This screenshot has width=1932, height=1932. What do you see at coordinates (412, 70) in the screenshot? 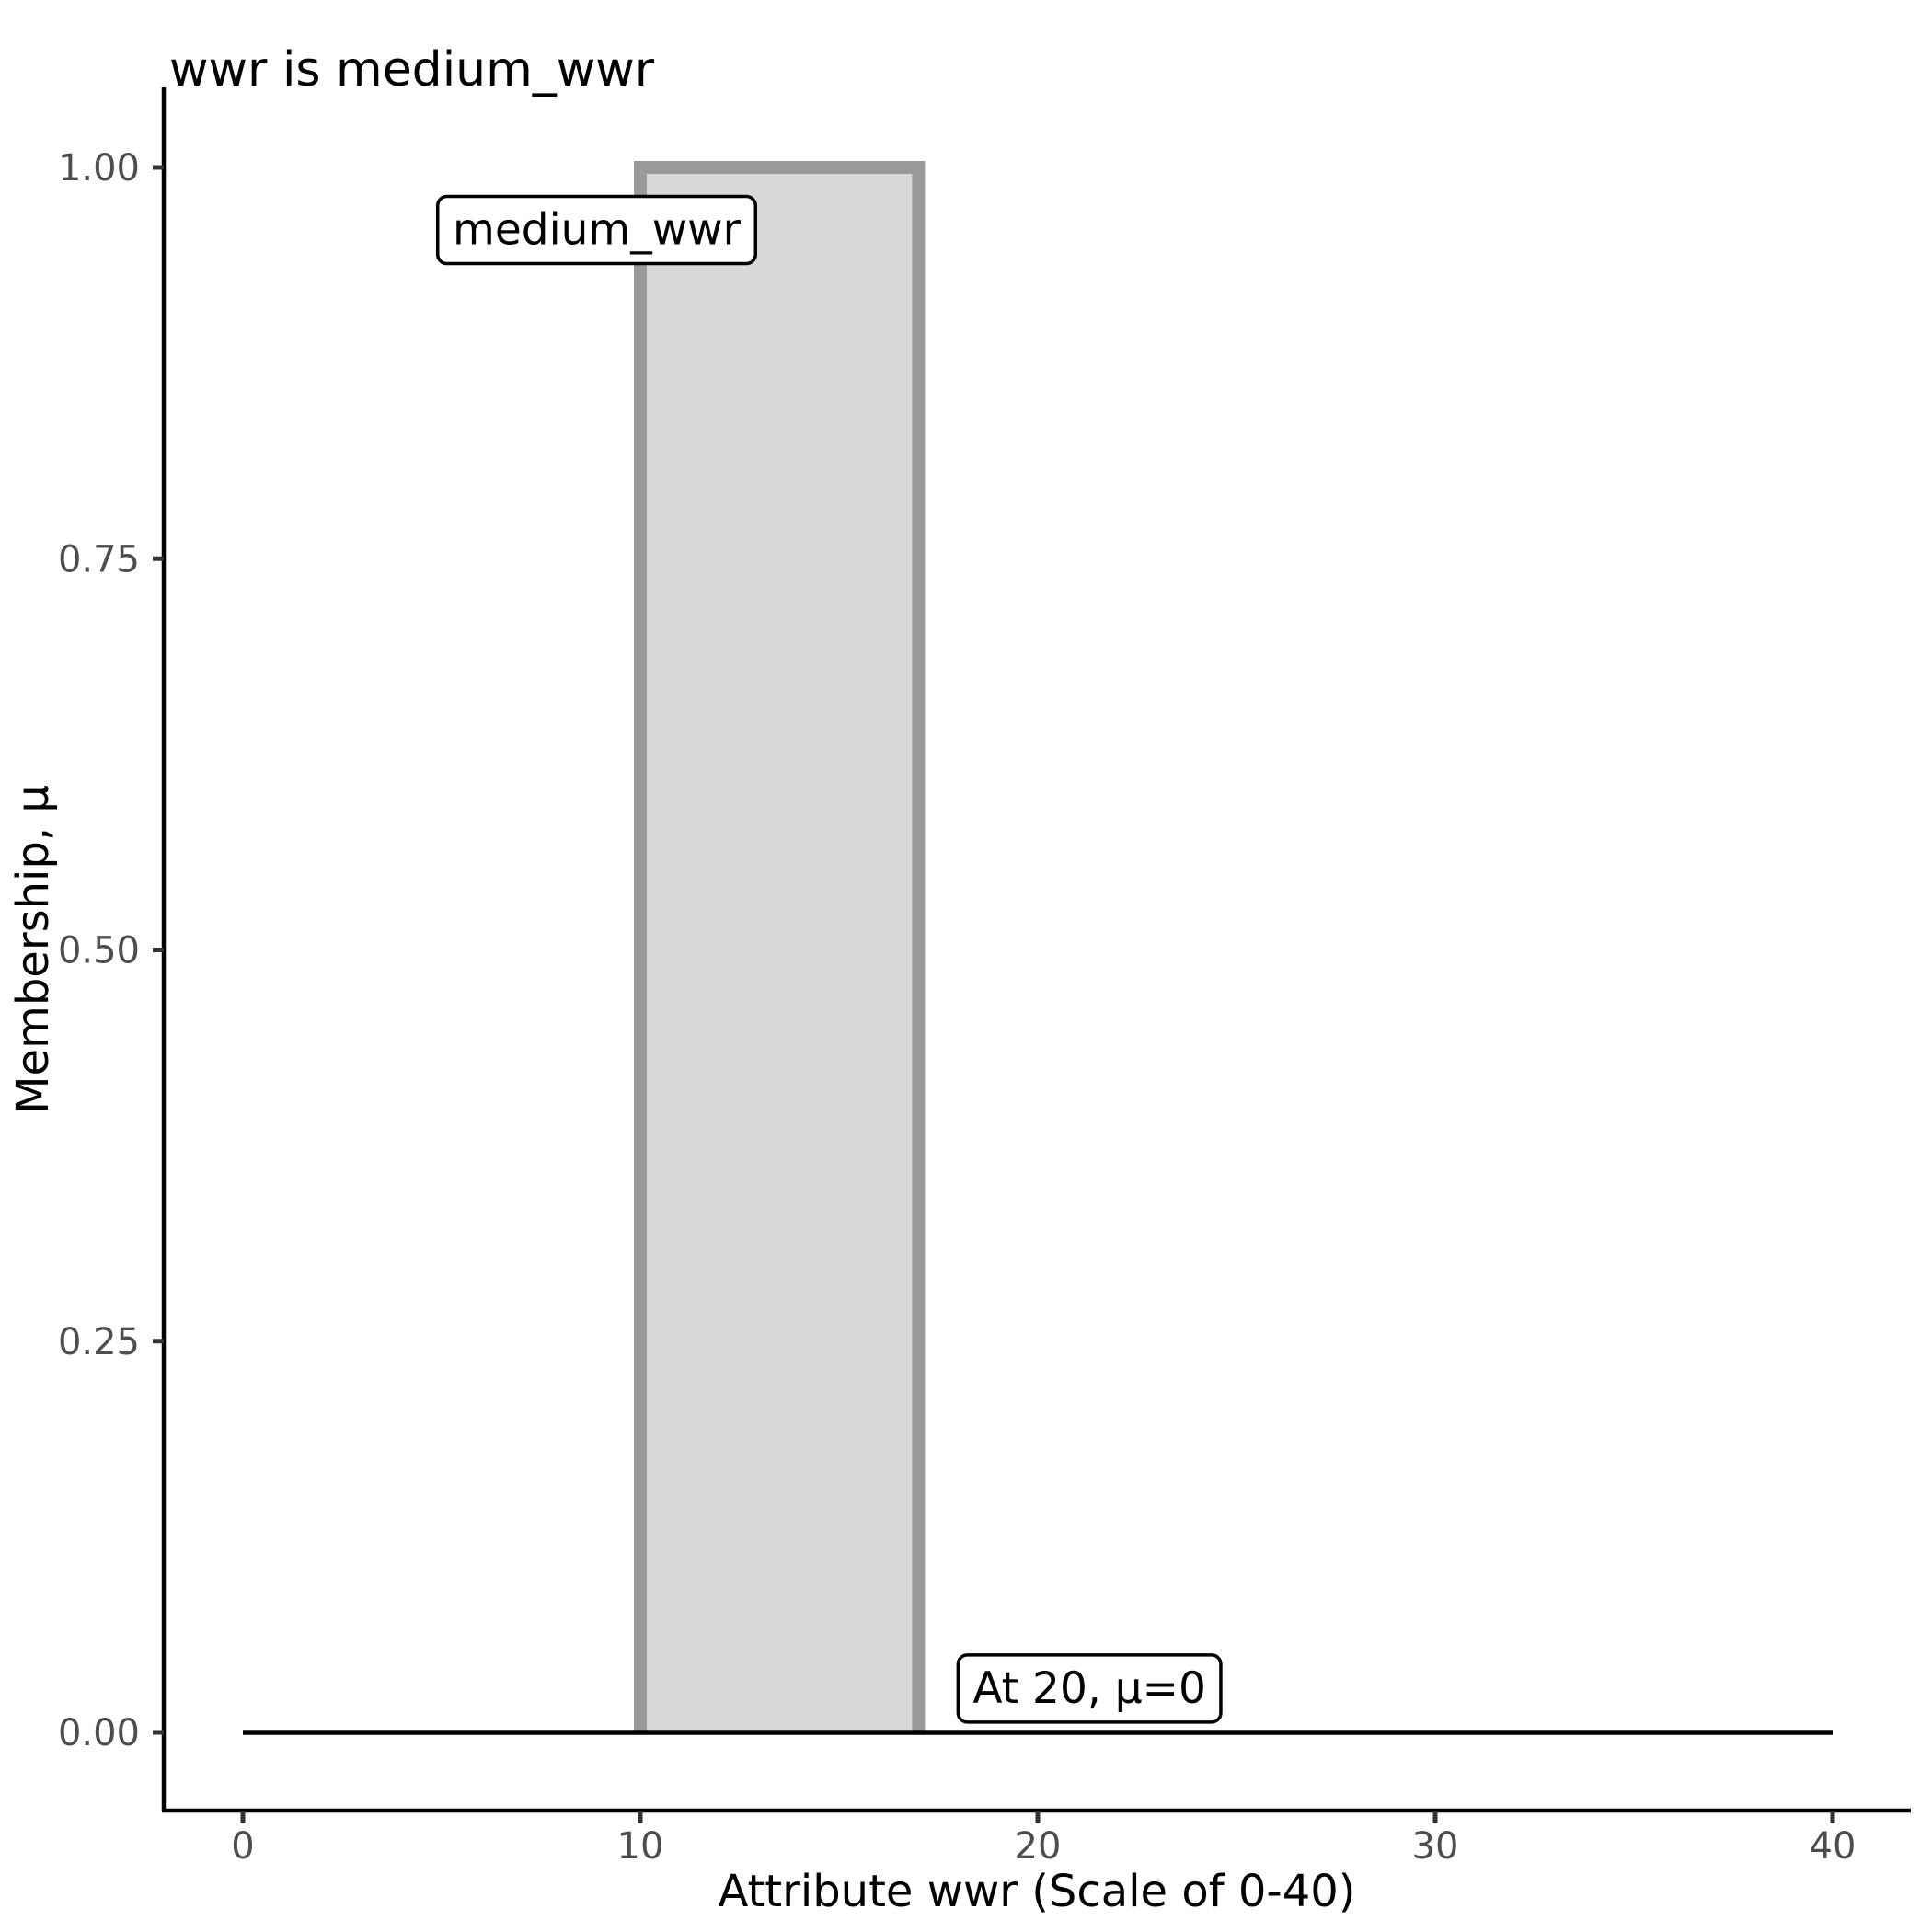
I see `plot-title: wwr is medium_wwr` at bounding box center [412, 70].